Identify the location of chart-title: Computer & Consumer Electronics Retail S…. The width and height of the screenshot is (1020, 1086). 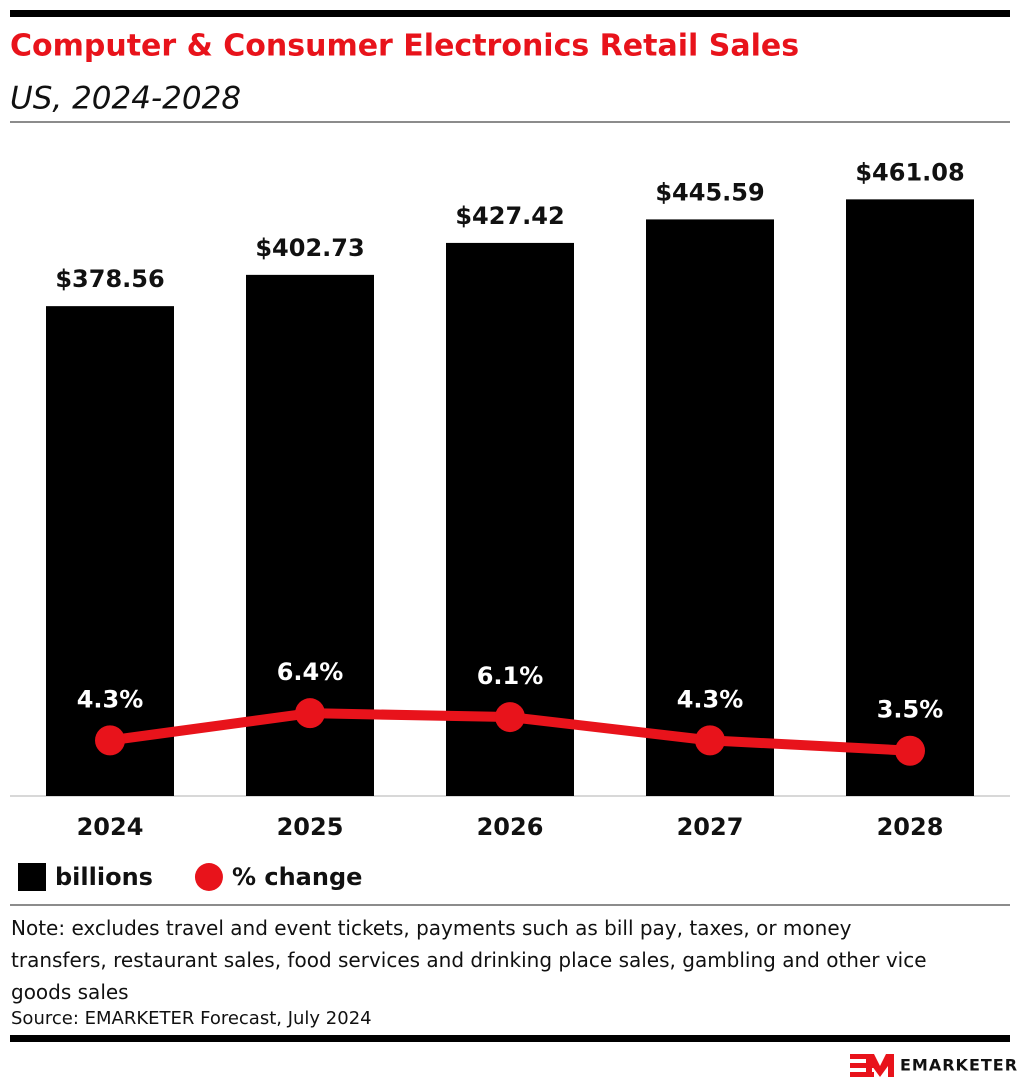
(404, 46).